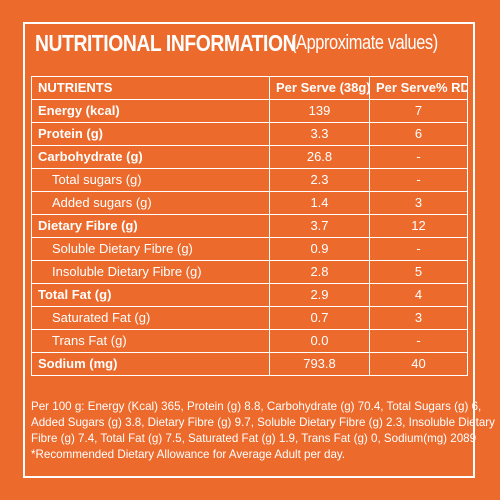 This screenshot has height=500, width=500. I want to click on rda-value: 7, so click(418, 111).